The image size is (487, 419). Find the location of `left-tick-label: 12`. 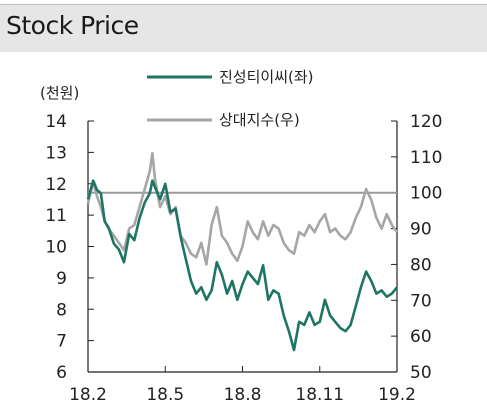

left-tick-label: 12 is located at coordinates (56, 185).